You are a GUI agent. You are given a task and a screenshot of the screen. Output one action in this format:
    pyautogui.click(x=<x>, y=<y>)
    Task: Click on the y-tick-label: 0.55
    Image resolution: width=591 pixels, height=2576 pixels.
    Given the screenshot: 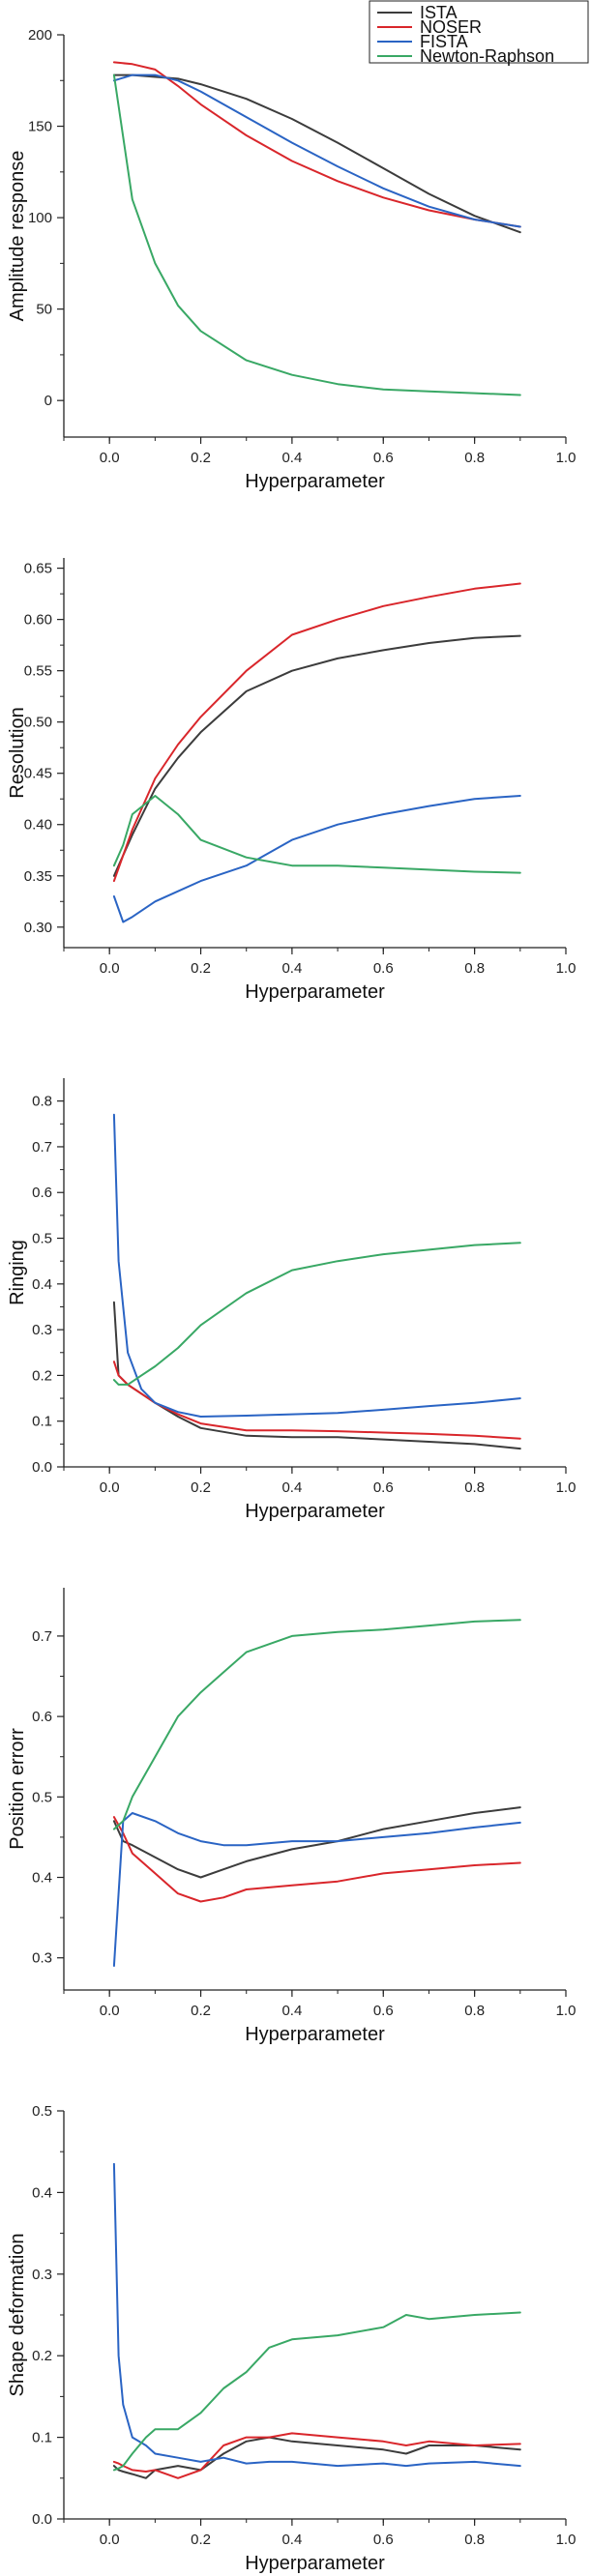 What is the action you would take?
    pyautogui.click(x=38, y=671)
    